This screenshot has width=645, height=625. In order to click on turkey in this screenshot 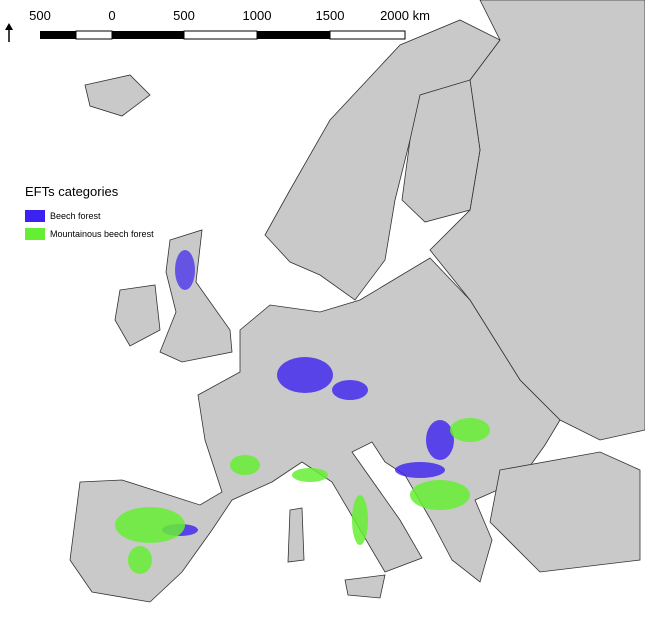, I will do `click(565, 512)`.